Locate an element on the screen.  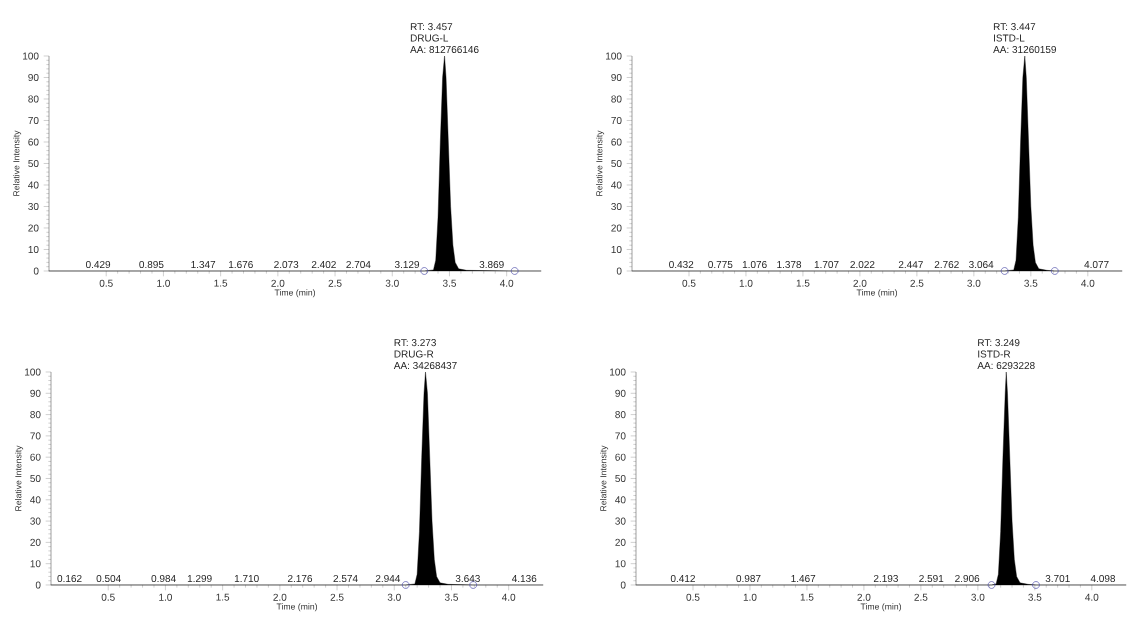
annotation: ISTD-R is located at coordinates (994, 354).